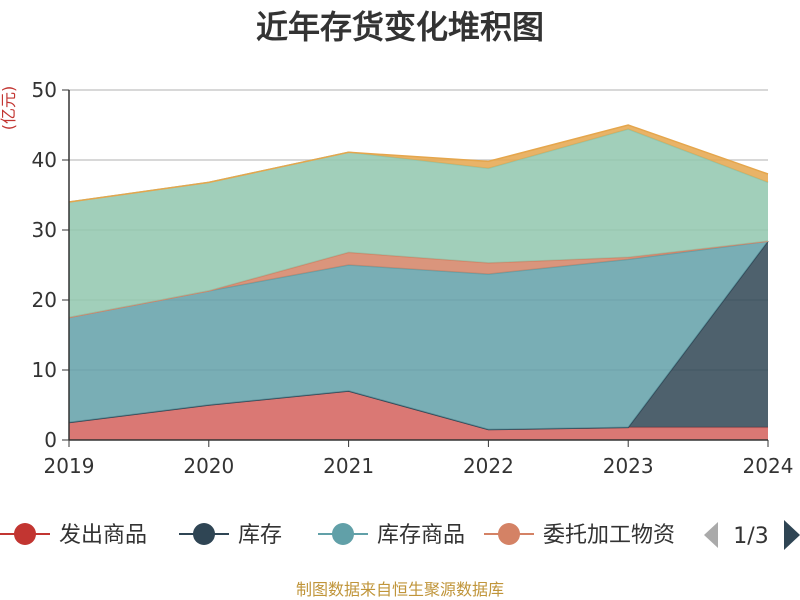 The width and height of the screenshot is (800, 600). What do you see at coordinates (768, 466) in the screenshot?
I see `x-tick-label: 2024` at bounding box center [768, 466].